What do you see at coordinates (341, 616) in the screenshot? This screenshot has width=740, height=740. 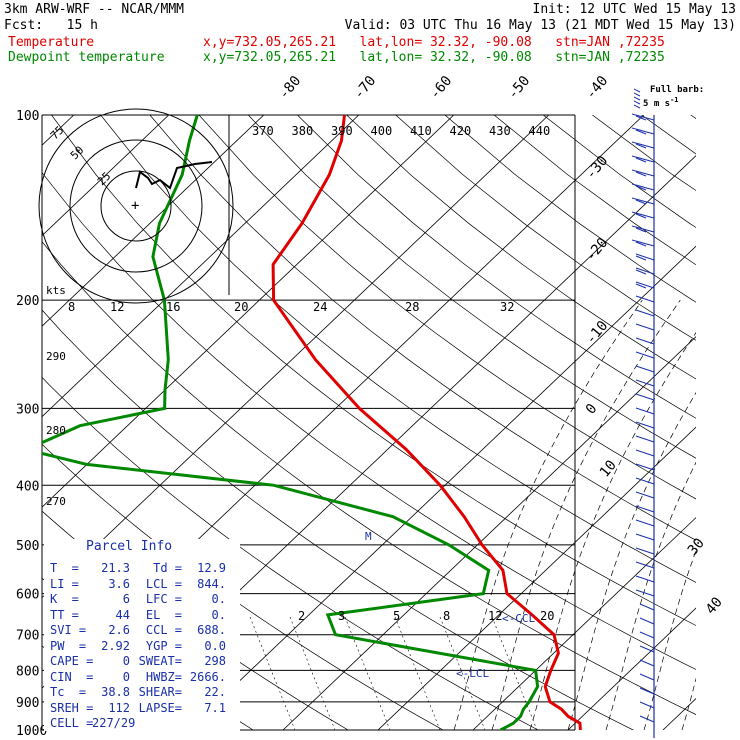 I see `mixing-ratio-label: 3` at bounding box center [341, 616].